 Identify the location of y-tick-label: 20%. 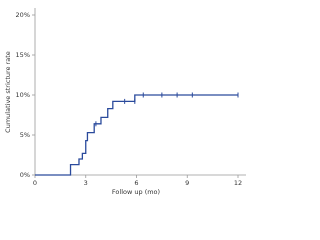
(23, 15).